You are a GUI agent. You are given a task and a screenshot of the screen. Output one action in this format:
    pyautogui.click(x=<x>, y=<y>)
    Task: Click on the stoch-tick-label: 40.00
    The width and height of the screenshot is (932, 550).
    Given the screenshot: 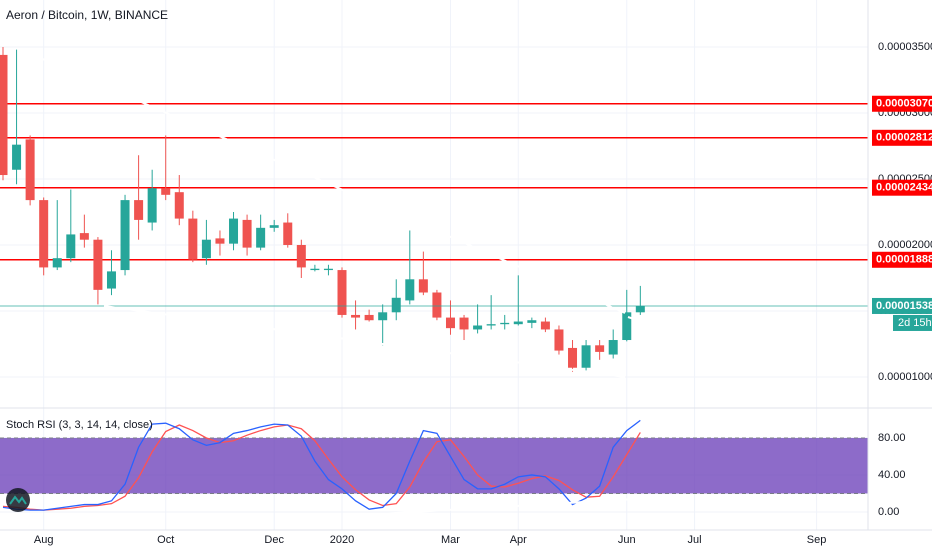 What is the action you would take?
    pyautogui.click(x=892, y=475)
    